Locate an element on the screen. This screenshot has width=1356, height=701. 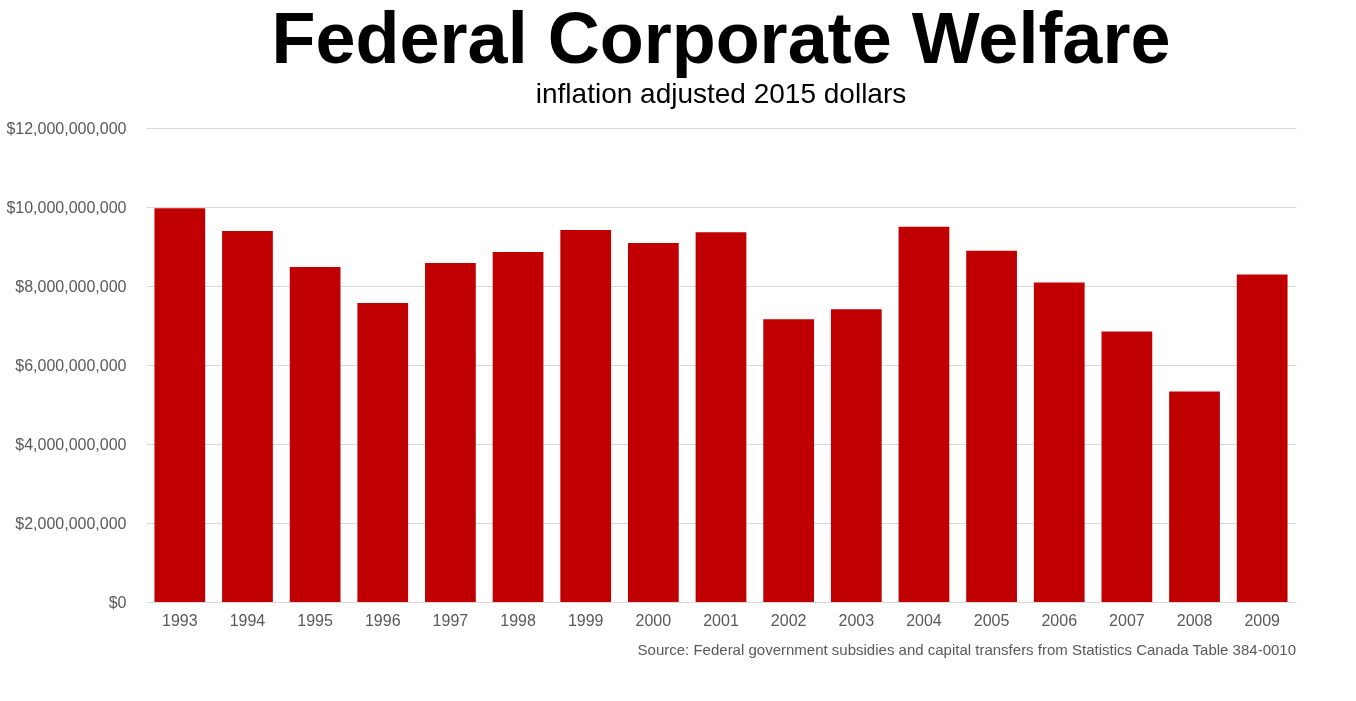
x-tick-label: 1993 is located at coordinates (180, 620).